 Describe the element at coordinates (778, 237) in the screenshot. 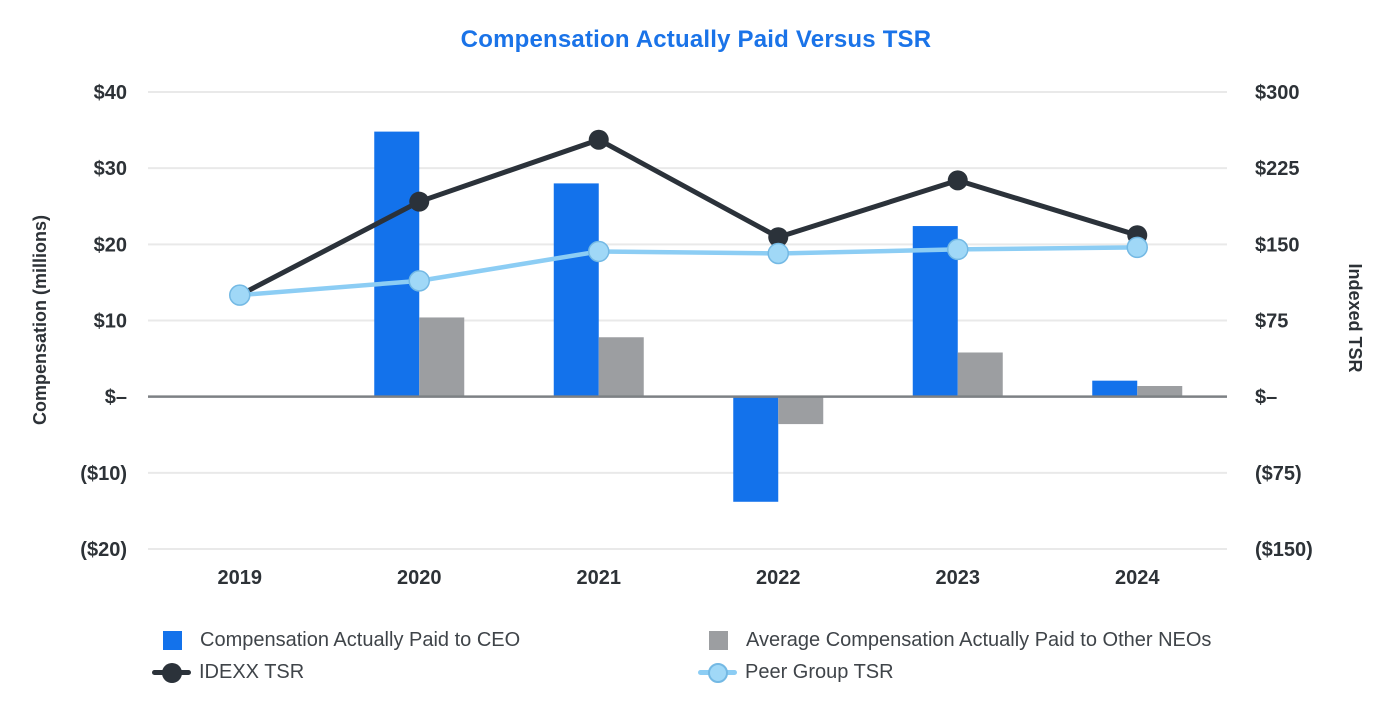

I see `idexx-tsr-point-2022` at that location.